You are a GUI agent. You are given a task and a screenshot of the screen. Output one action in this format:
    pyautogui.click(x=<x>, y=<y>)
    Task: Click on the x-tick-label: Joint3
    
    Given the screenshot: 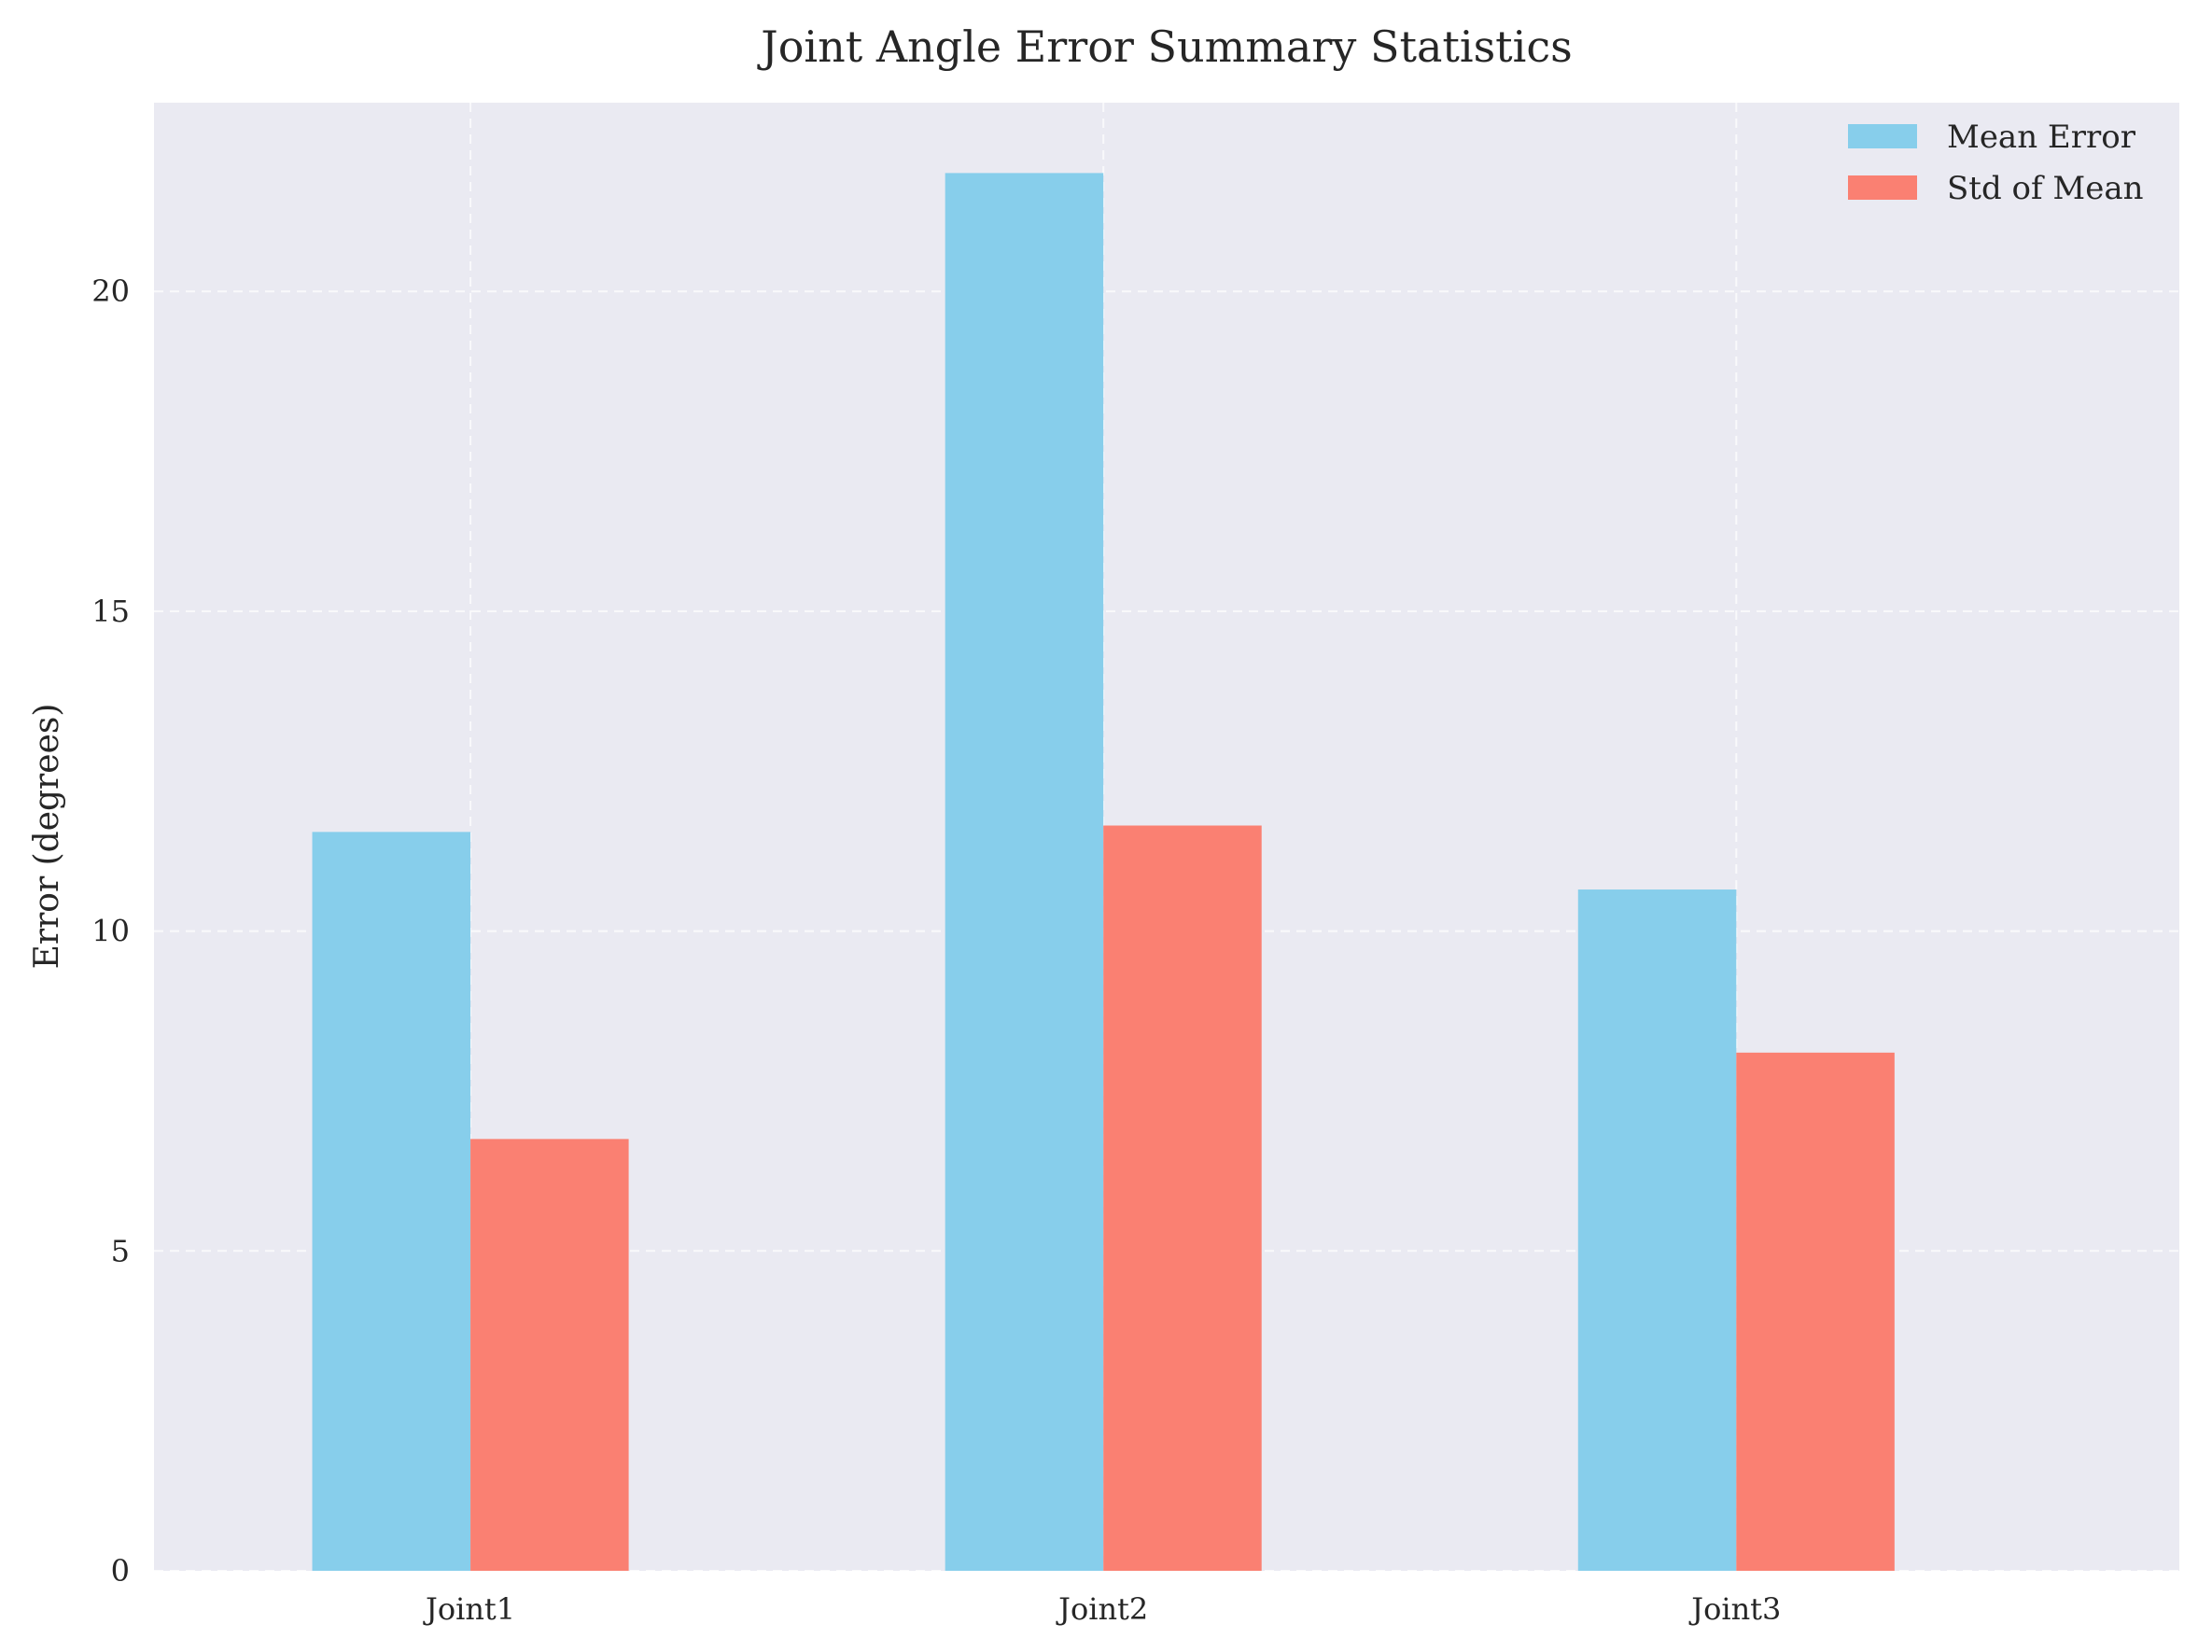 What is the action you would take?
    pyautogui.click(x=1734, y=1609)
    